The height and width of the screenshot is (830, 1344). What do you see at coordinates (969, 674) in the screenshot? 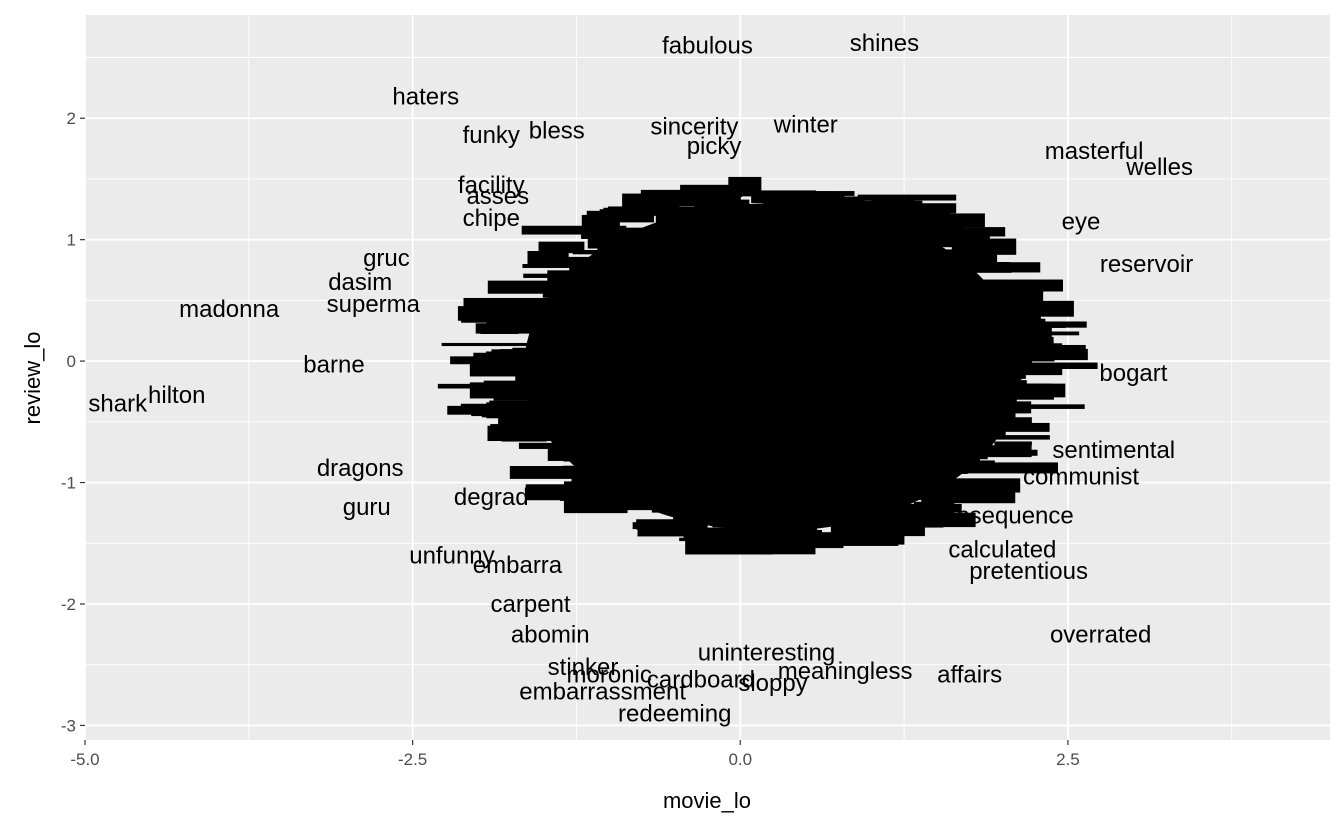
I see `word-label: affairs` at bounding box center [969, 674].